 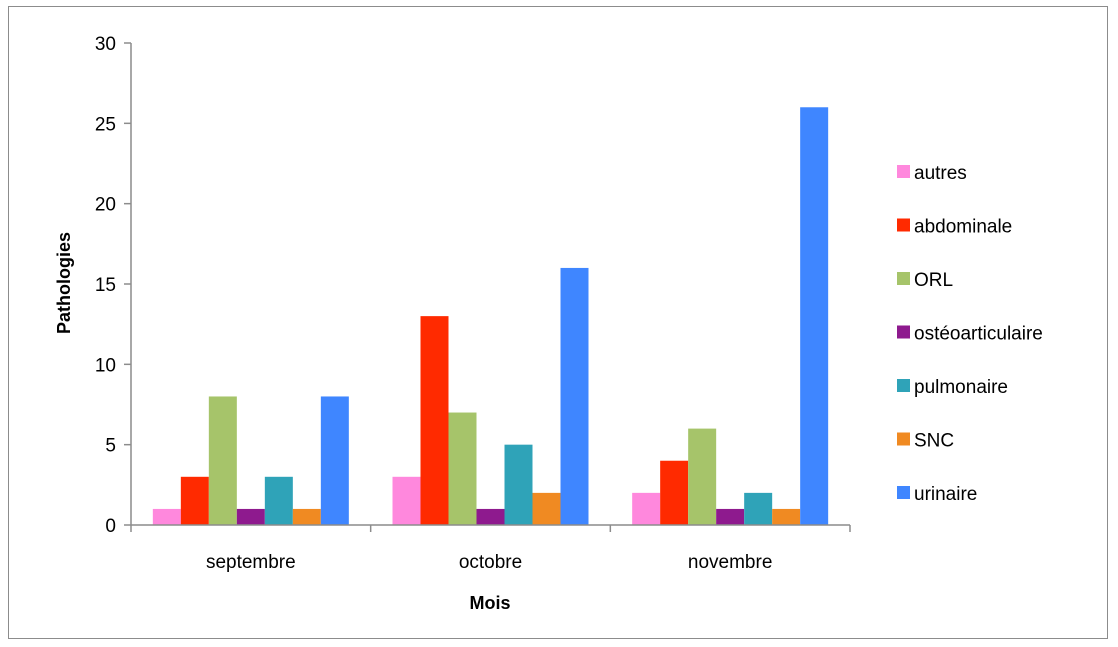 I want to click on bar-orl-septembre, so click(x=222, y=460).